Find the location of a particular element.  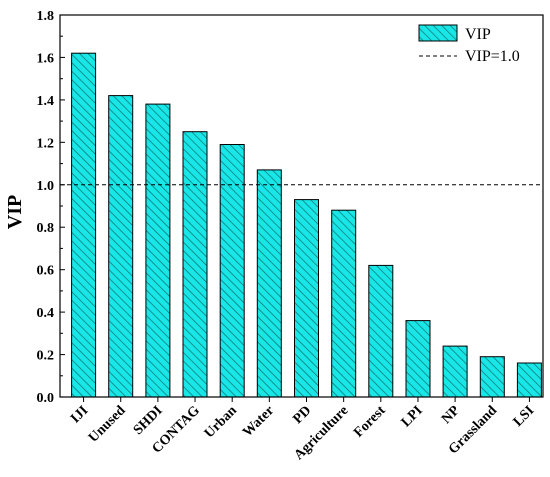

x-tick-label-lpi: LPI is located at coordinates (412, 416).